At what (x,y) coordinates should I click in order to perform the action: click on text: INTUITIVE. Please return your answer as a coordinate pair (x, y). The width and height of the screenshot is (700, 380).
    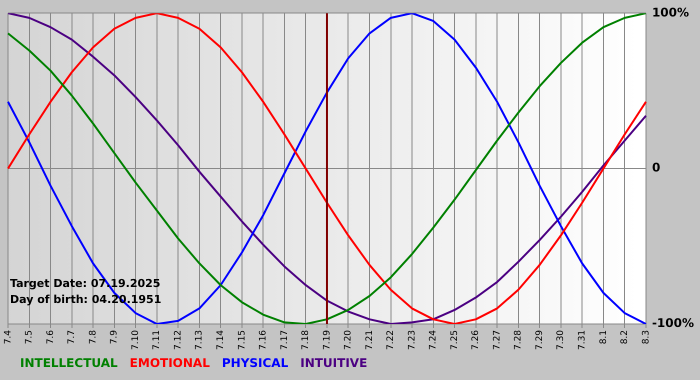
    Looking at the image, I should click on (334, 363).